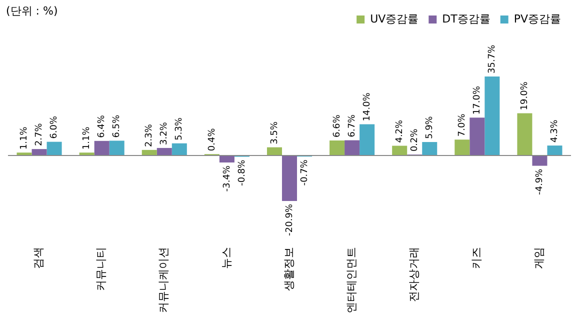 The height and width of the screenshot is (321, 579). Describe the element at coordinates (289, 220) in the screenshot. I see `data-label: -20.9%` at that location.